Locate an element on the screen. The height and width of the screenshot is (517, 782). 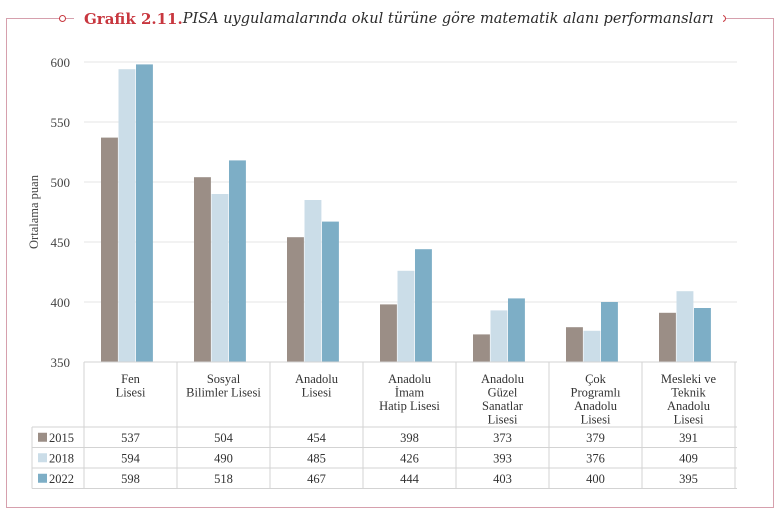
legend-label: 2015 is located at coordinates (61, 438).